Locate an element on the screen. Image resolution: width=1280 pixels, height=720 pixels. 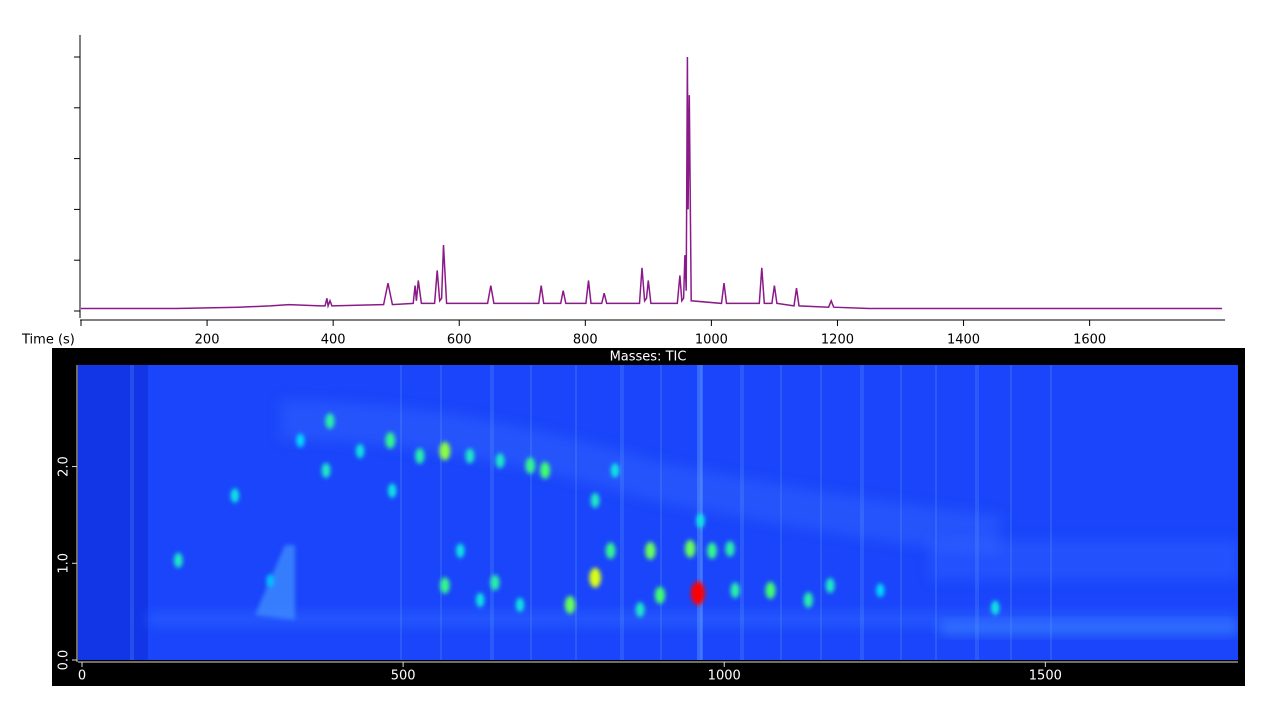
y-tick-label: 2.0 is located at coordinates (64, 466).